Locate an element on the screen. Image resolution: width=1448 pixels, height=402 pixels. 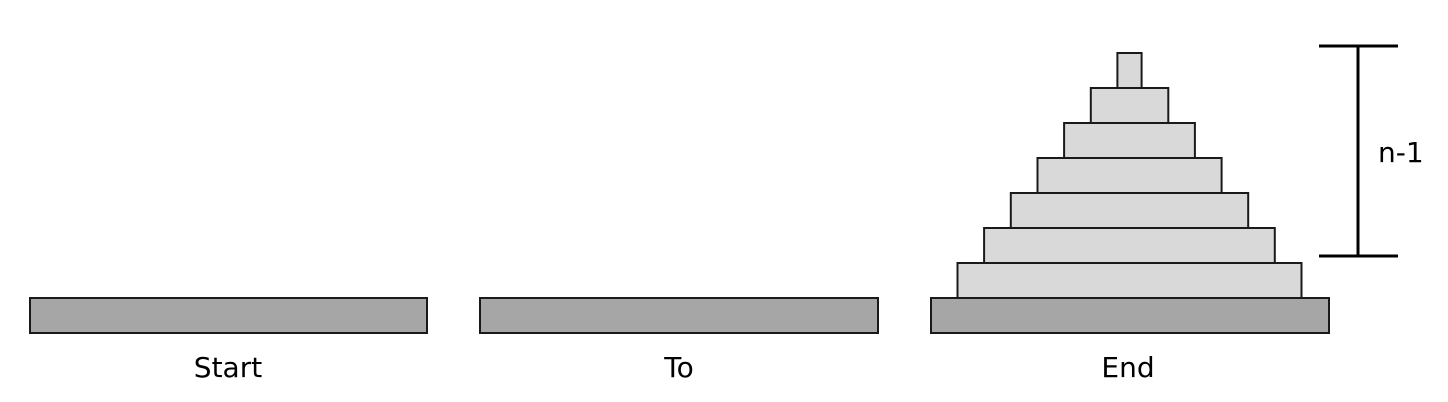
height-bracket is located at coordinates (1358, 151).